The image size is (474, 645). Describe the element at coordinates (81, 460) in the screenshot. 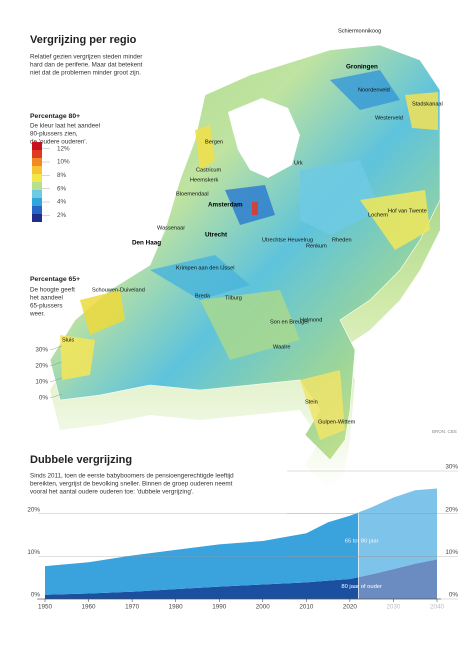

I see `chart-title: Dubbele vergrijzing` at that location.